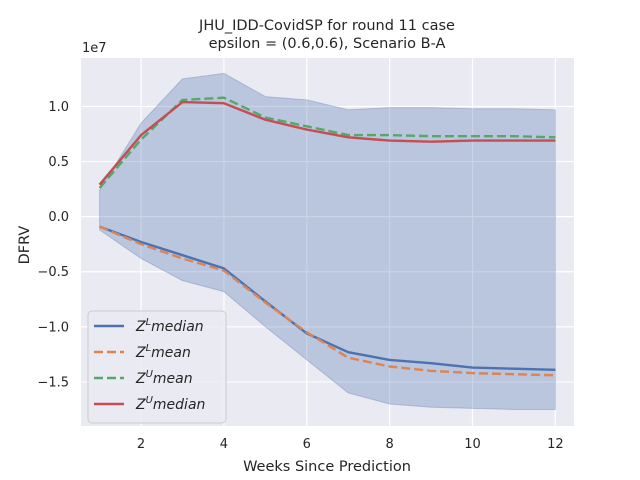 Image resolution: width=640 pixels, height=480 pixels. I want to click on y-tick-label: 0.5, so click(58, 162).